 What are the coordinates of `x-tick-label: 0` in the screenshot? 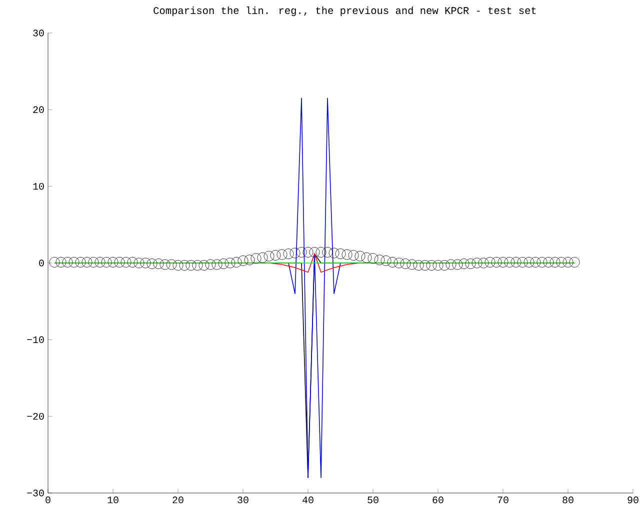 It's located at (48, 500).